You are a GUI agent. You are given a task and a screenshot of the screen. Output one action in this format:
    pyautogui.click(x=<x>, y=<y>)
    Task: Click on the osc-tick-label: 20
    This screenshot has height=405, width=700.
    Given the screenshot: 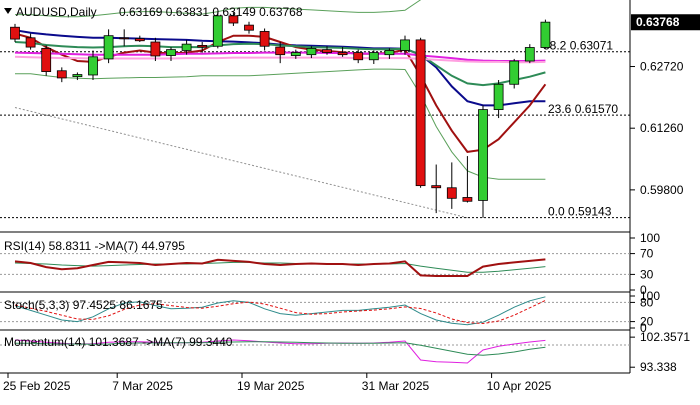 What is the action you would take?
    pyautogui.click(x=647, y=322)
    